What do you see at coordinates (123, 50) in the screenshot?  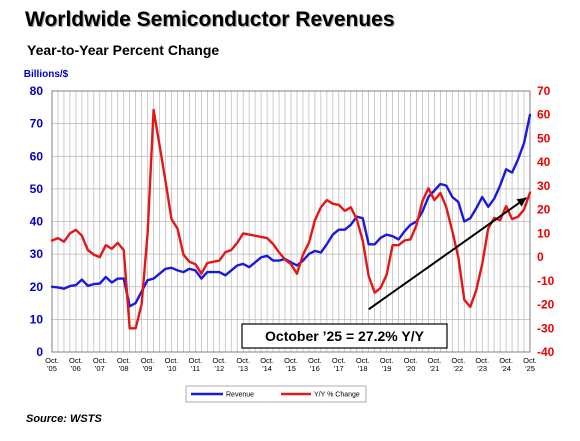 I see `chart-subtitle: Year-to-Year Percent Change` at bounding box center [123, 50].